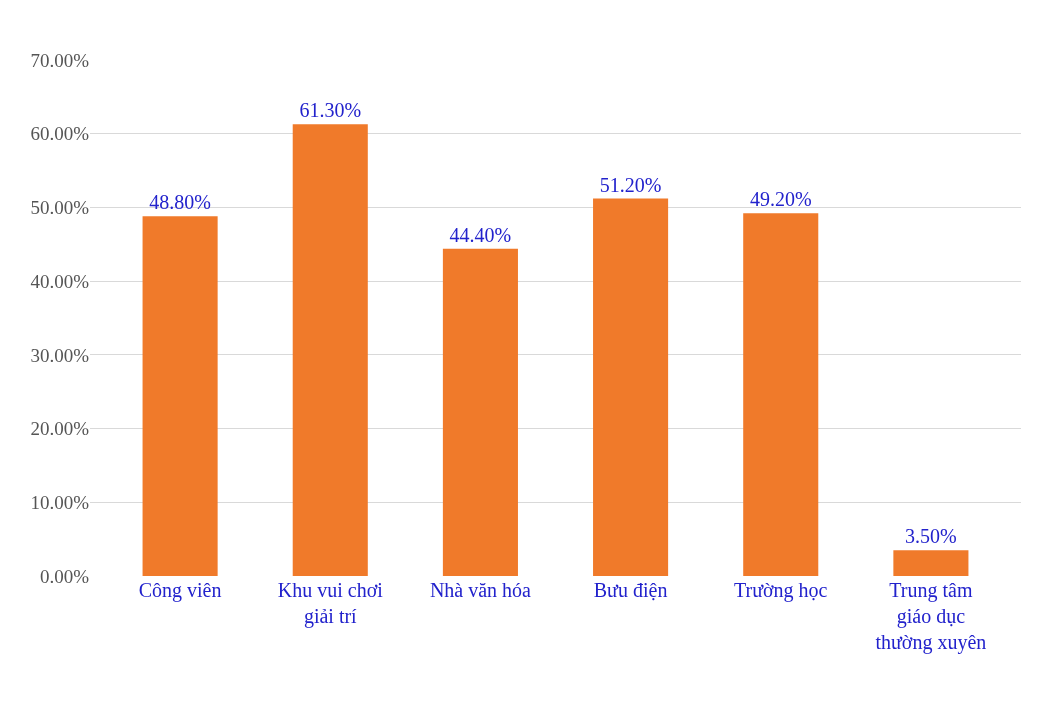 The height and width of the screenshot is (726, 1061). I want to click on x-tick-label: Trung tâm giáo dục thường xuyên, so click(931, 616).